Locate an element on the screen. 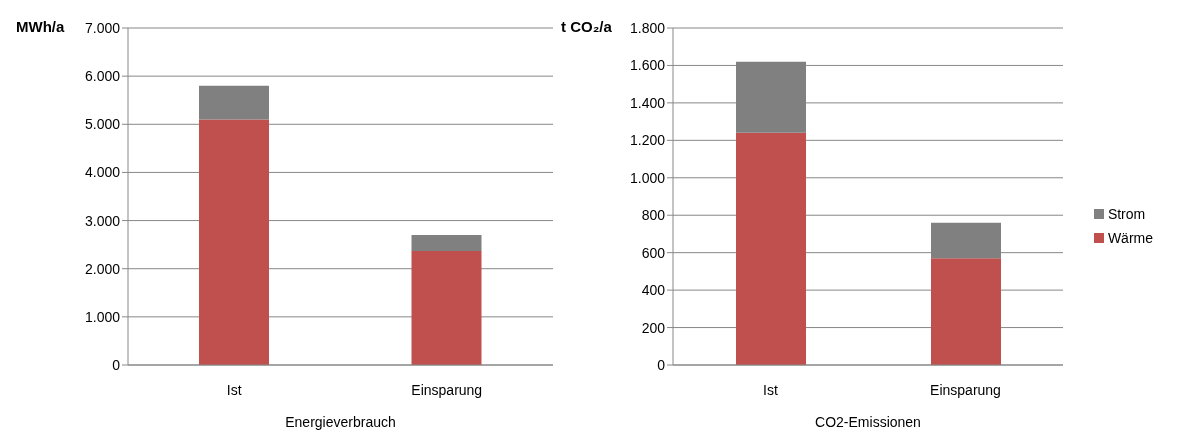  y-tick-label: 400 is located at coordinates (653, 290).